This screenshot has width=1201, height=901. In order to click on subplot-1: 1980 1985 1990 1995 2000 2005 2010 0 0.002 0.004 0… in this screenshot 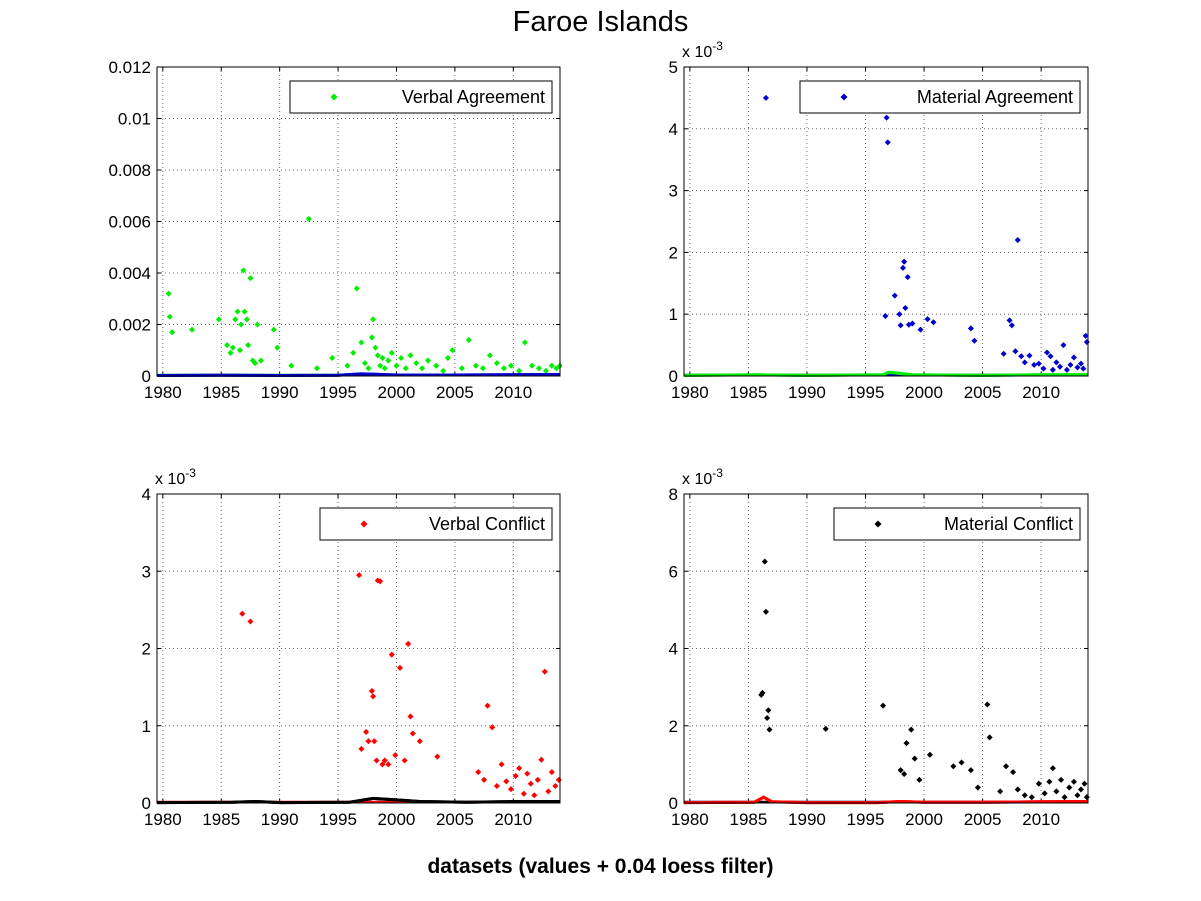, I will do `click(335, 230)`.